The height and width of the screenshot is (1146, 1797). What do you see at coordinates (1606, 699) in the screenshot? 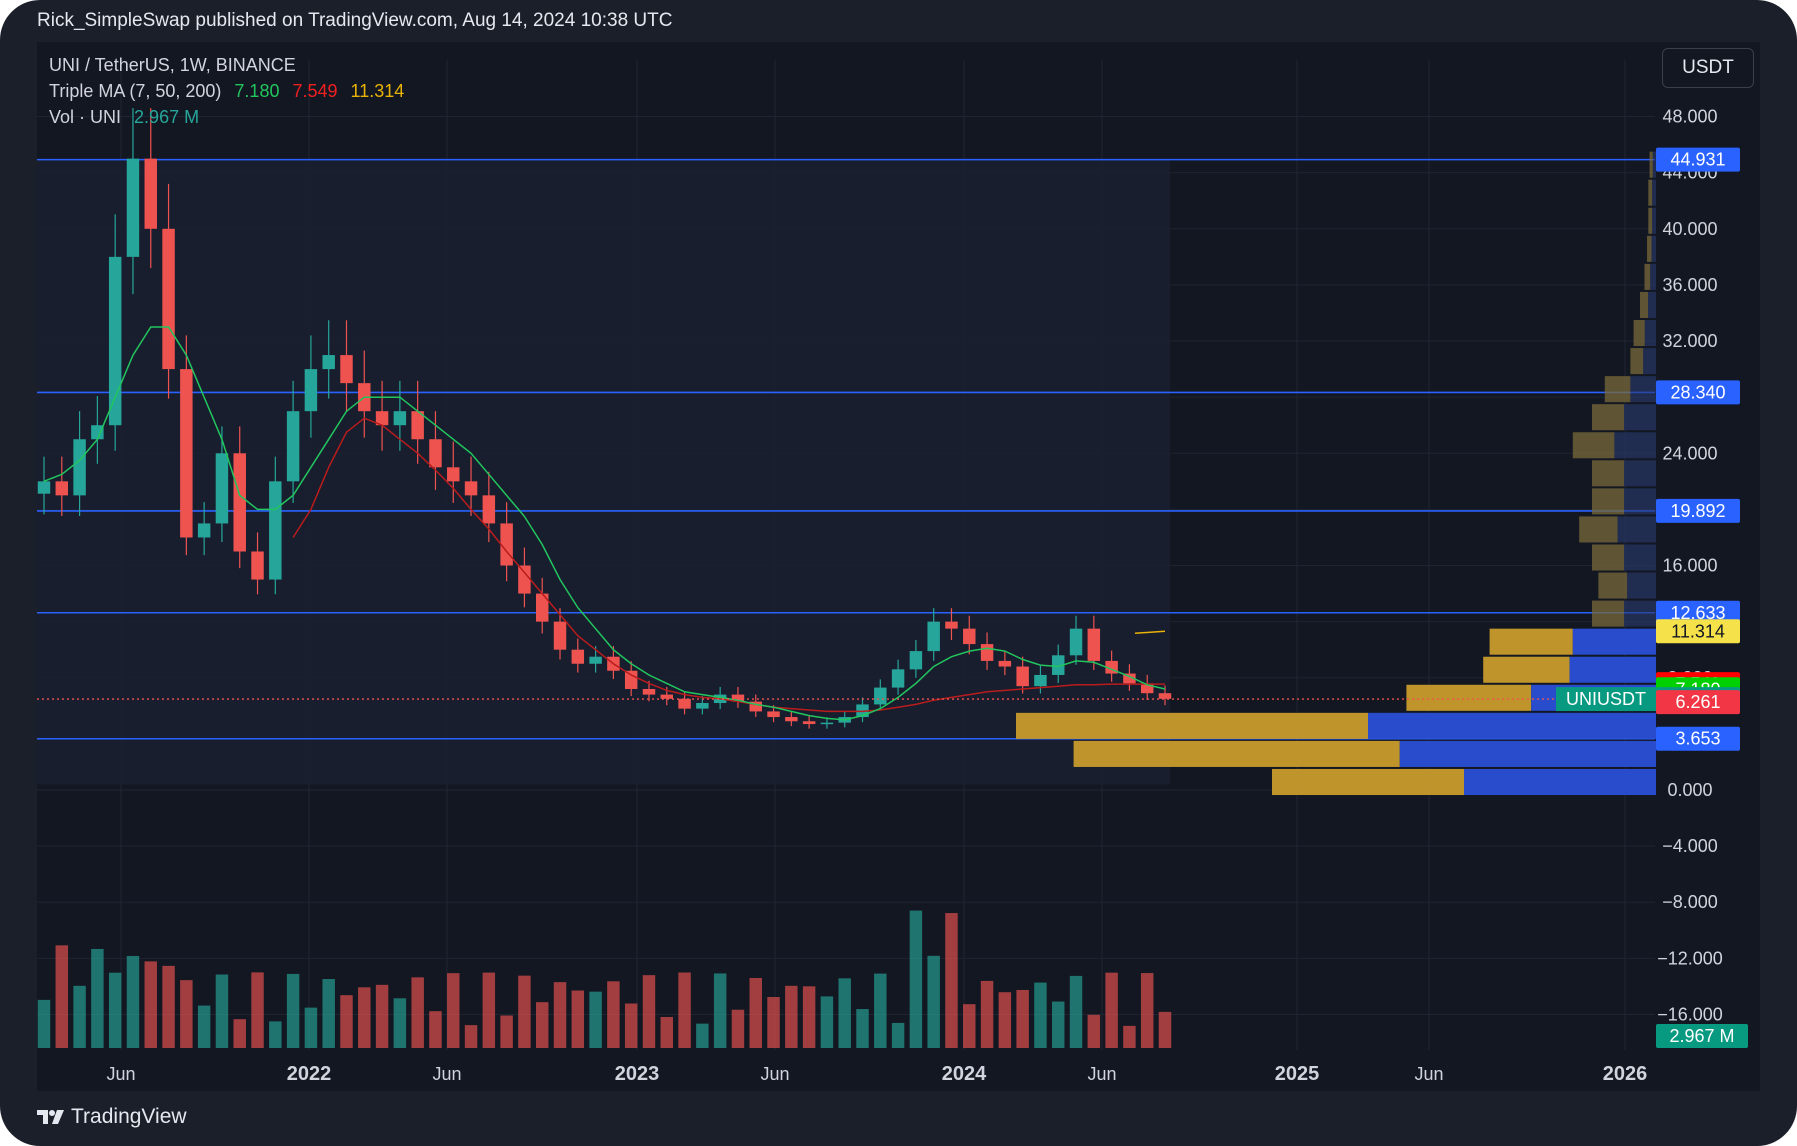
I see `symbol-price-tag: UNIUSDT` at bounding box center [1606, 699].